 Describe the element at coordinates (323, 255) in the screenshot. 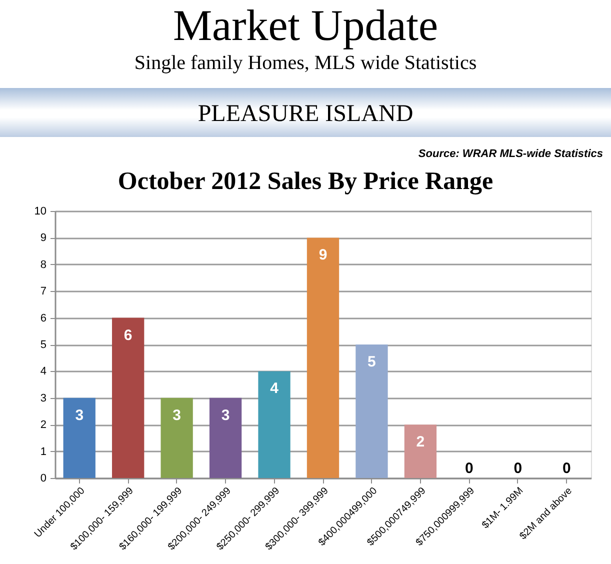

I see `data-label: 9` at that location.